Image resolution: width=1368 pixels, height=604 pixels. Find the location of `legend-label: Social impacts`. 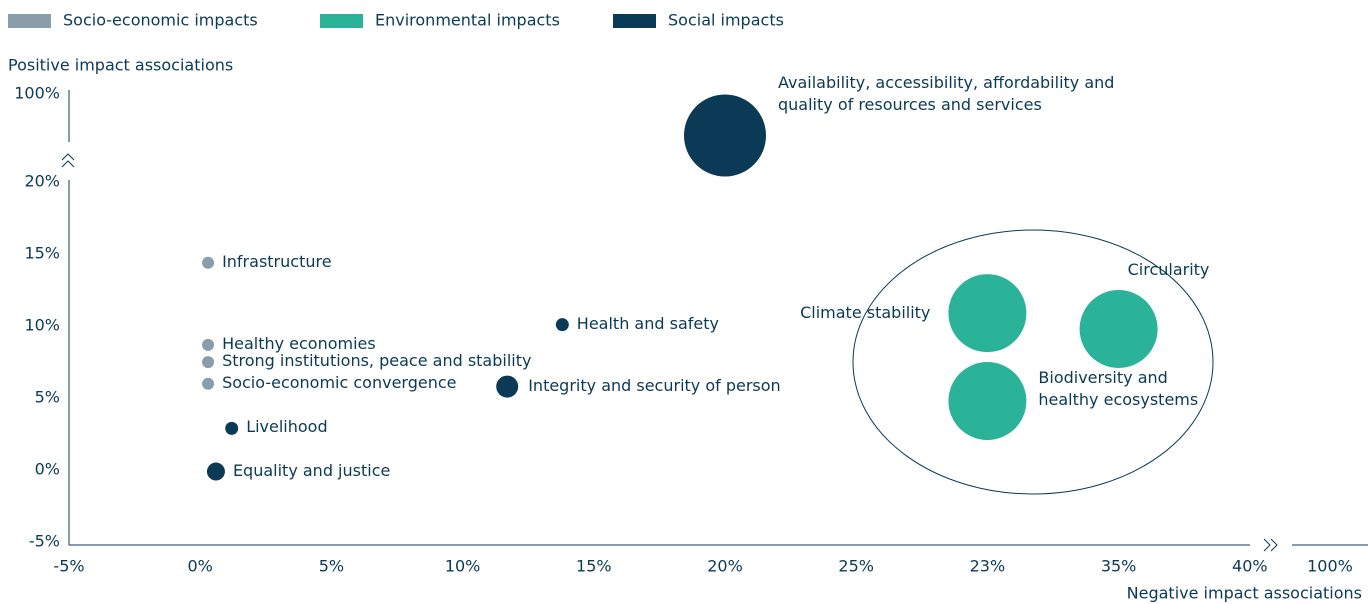

legend-label: Social impacts is located at coordinates (726, 20).